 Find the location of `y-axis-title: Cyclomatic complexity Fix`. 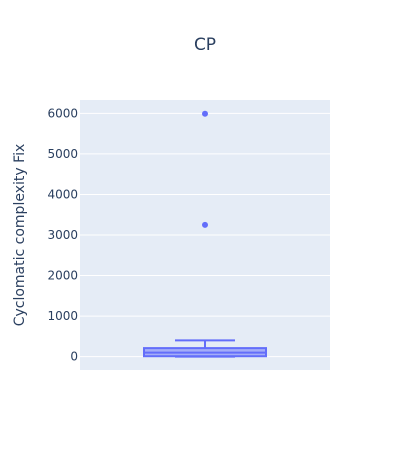

y-axis-title: Cyclomatic complexity Fix is located at coordinates (20, 235).